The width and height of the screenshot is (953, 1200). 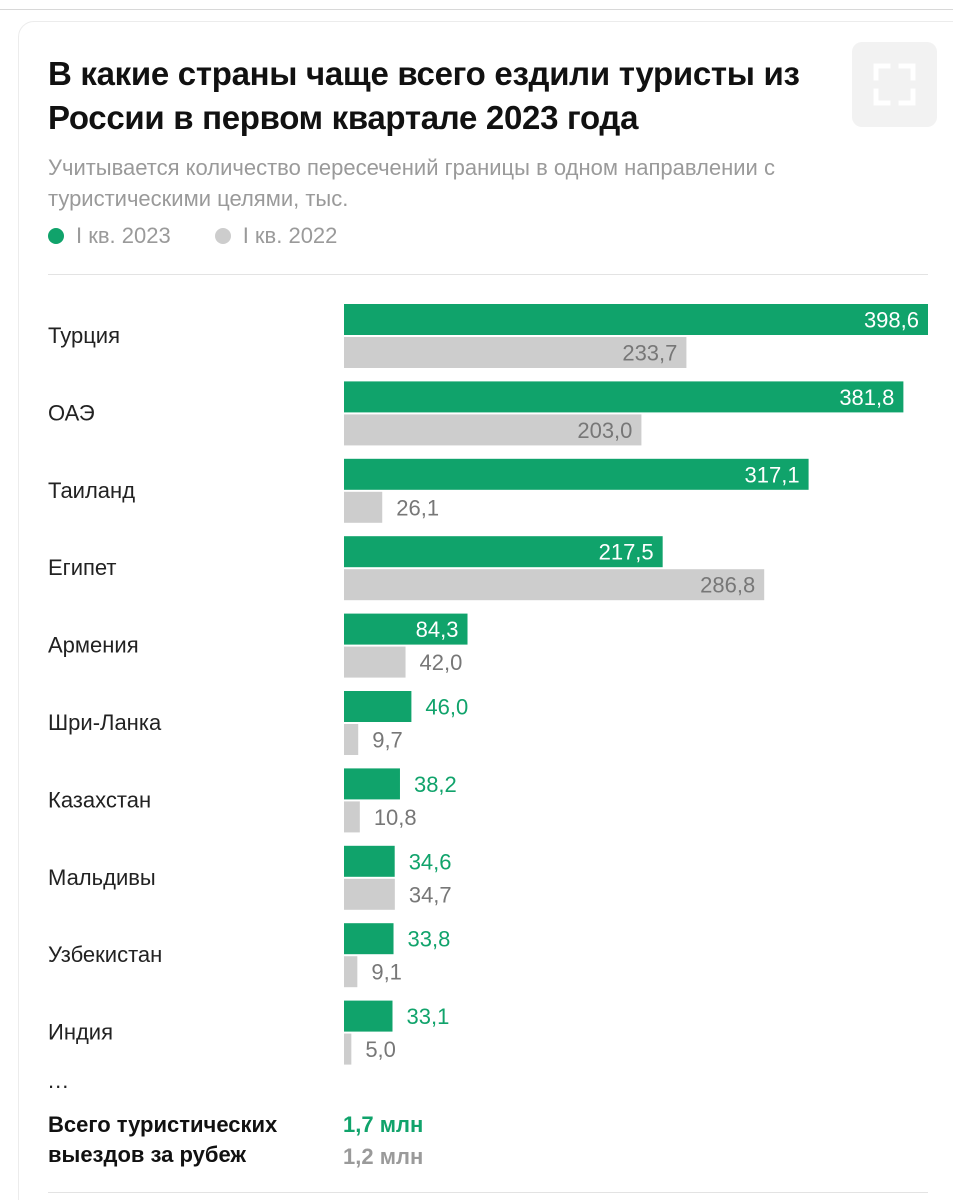 What do you see at coordinates (380, 1049) in the screenshot?
I see `value-label-2022-row-10: 5,0` at bounding box center [380, 1049].